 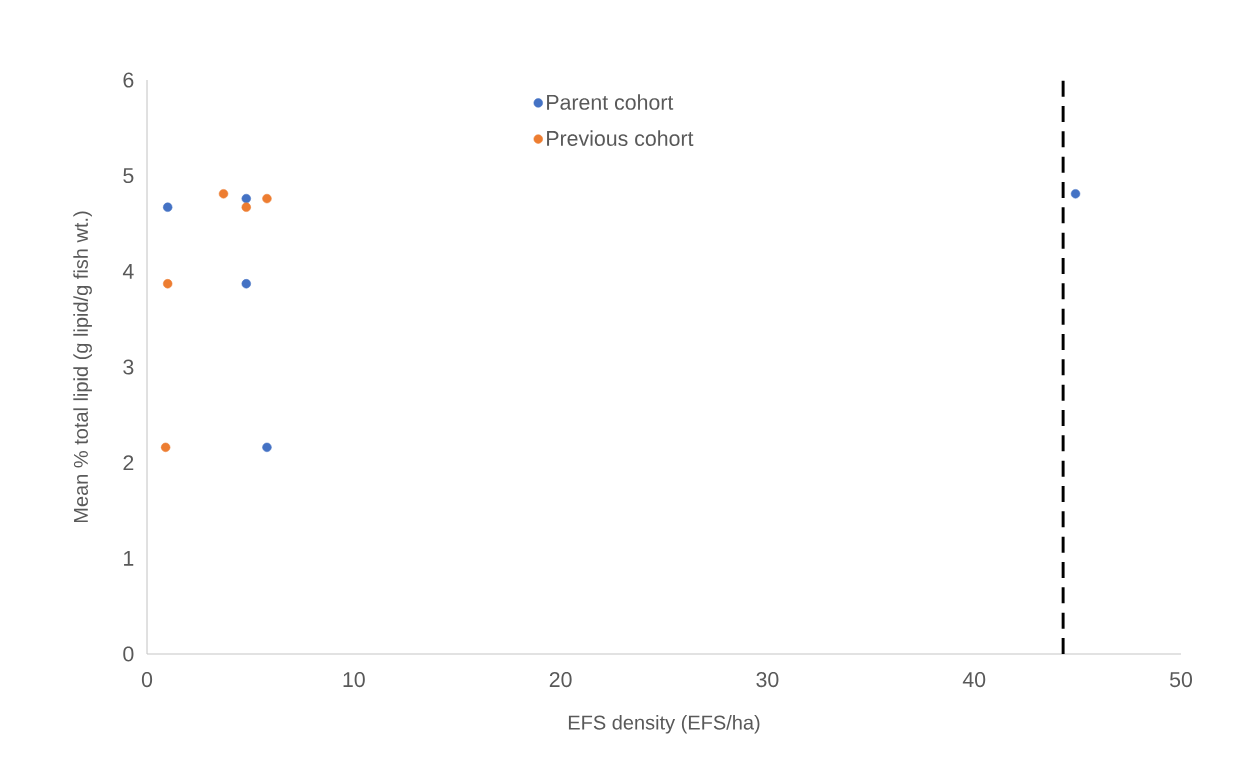 What do you see at coordinates (974, 680) in the screenshot?
I see `x-tick-label: 40` at bounding box center [974, 680].